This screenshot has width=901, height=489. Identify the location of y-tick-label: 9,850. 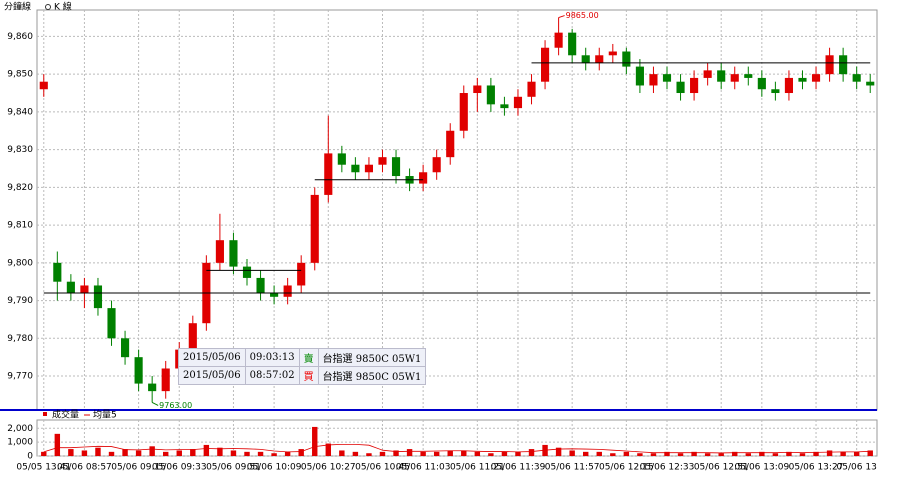
(20, 75).